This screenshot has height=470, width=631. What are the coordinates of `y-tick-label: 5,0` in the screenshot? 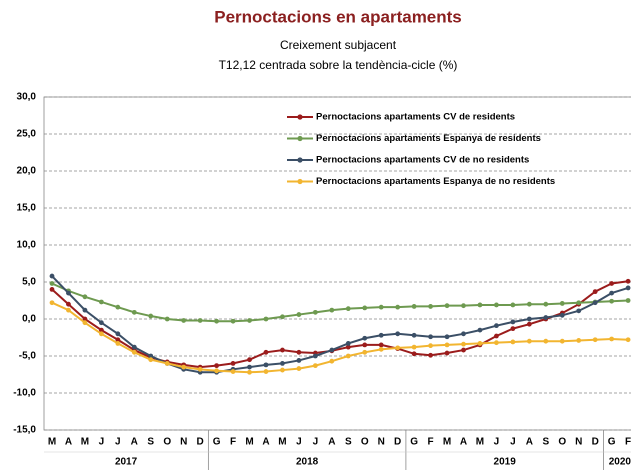 It's located at (29, 282).